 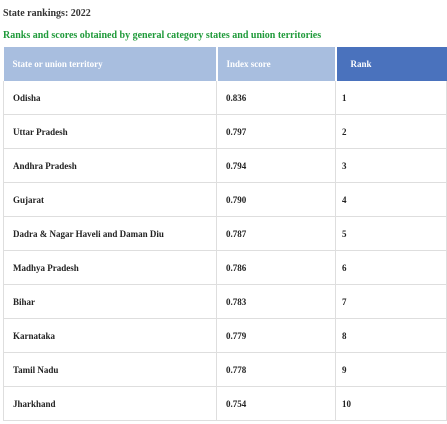 What do you see at coordinates (110, 369) in the screenshot?
I see `state-cell: Tamil Nadu` at bounding box center [110, 369].